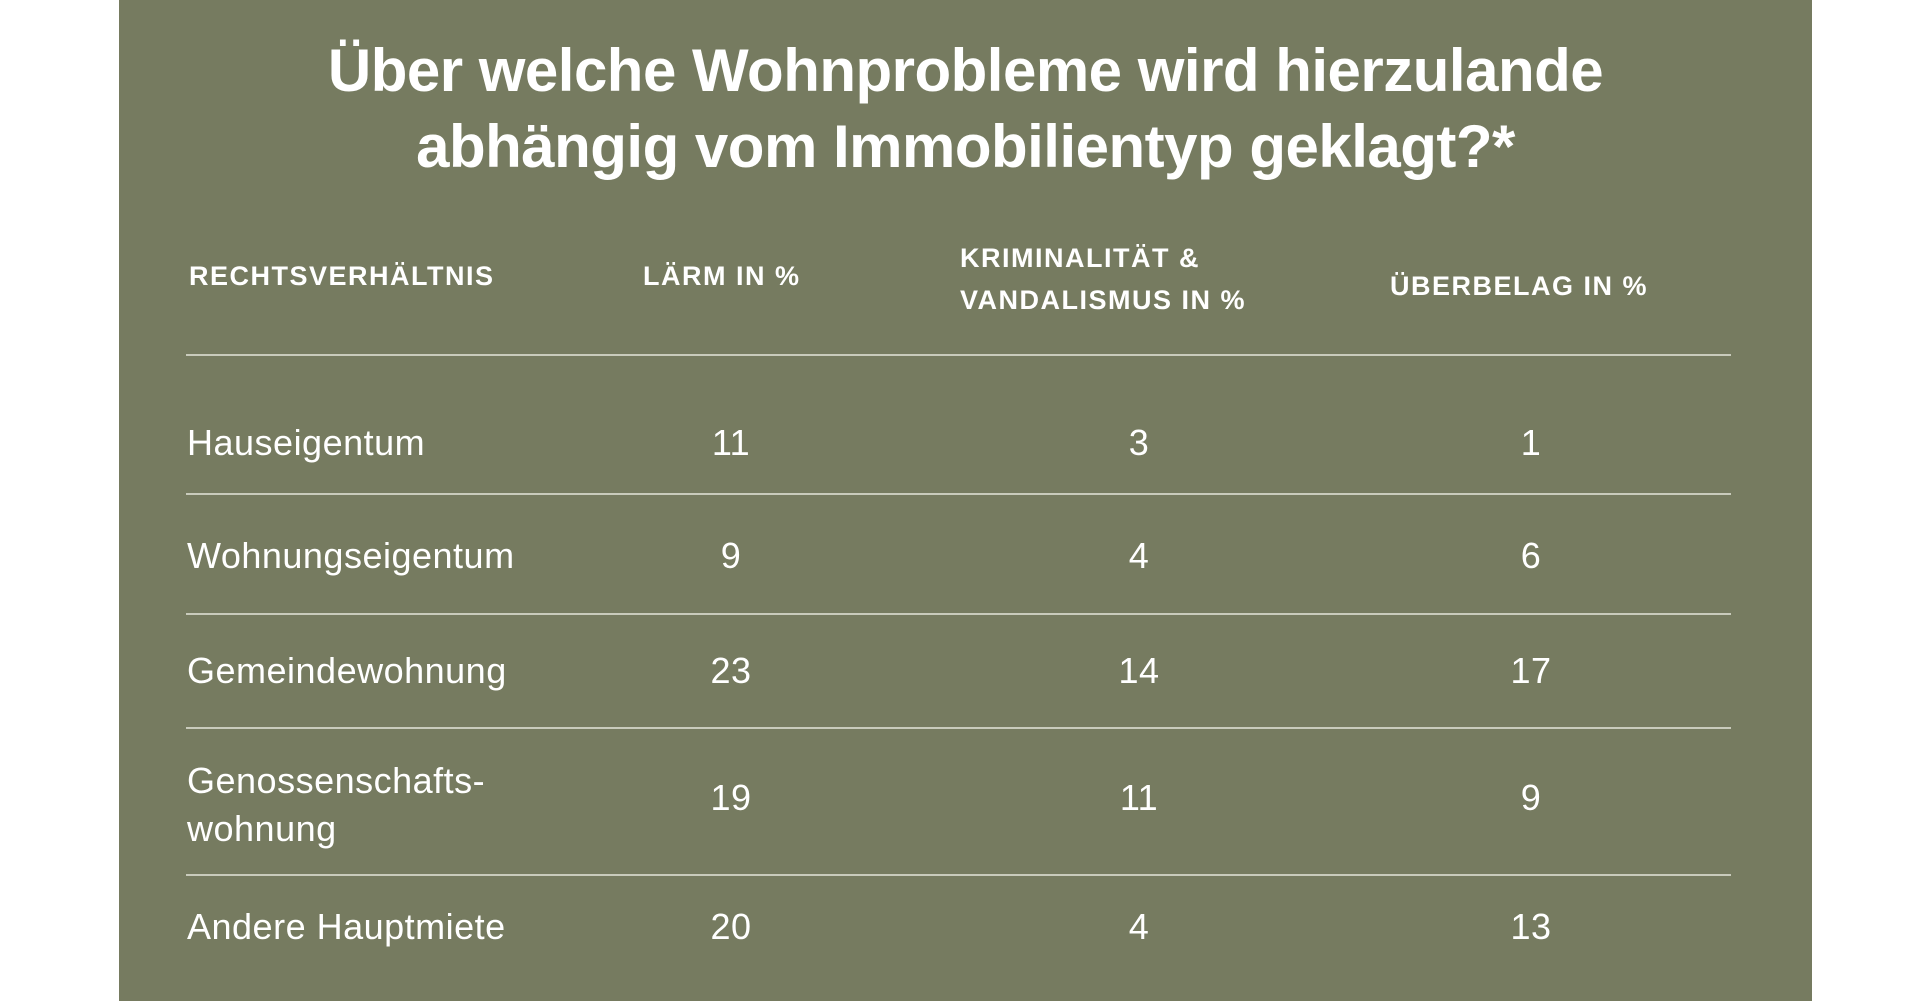  What do you see at coordinates (1139, 442) in the screenshot?
I see `table-value: 3` at bounding box center [1139, 442].